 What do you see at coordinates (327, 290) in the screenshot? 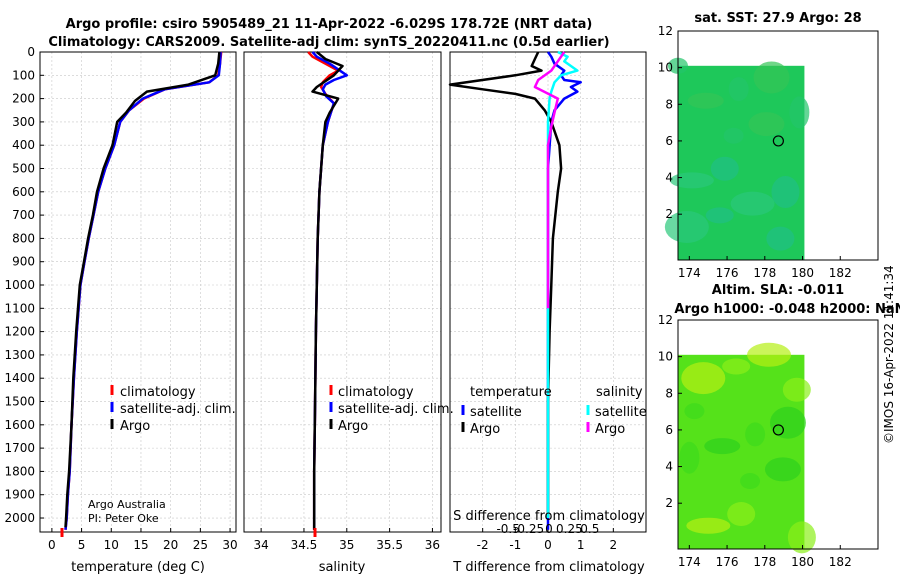
I see `series-line-argo` at bounding box center [327, 290].